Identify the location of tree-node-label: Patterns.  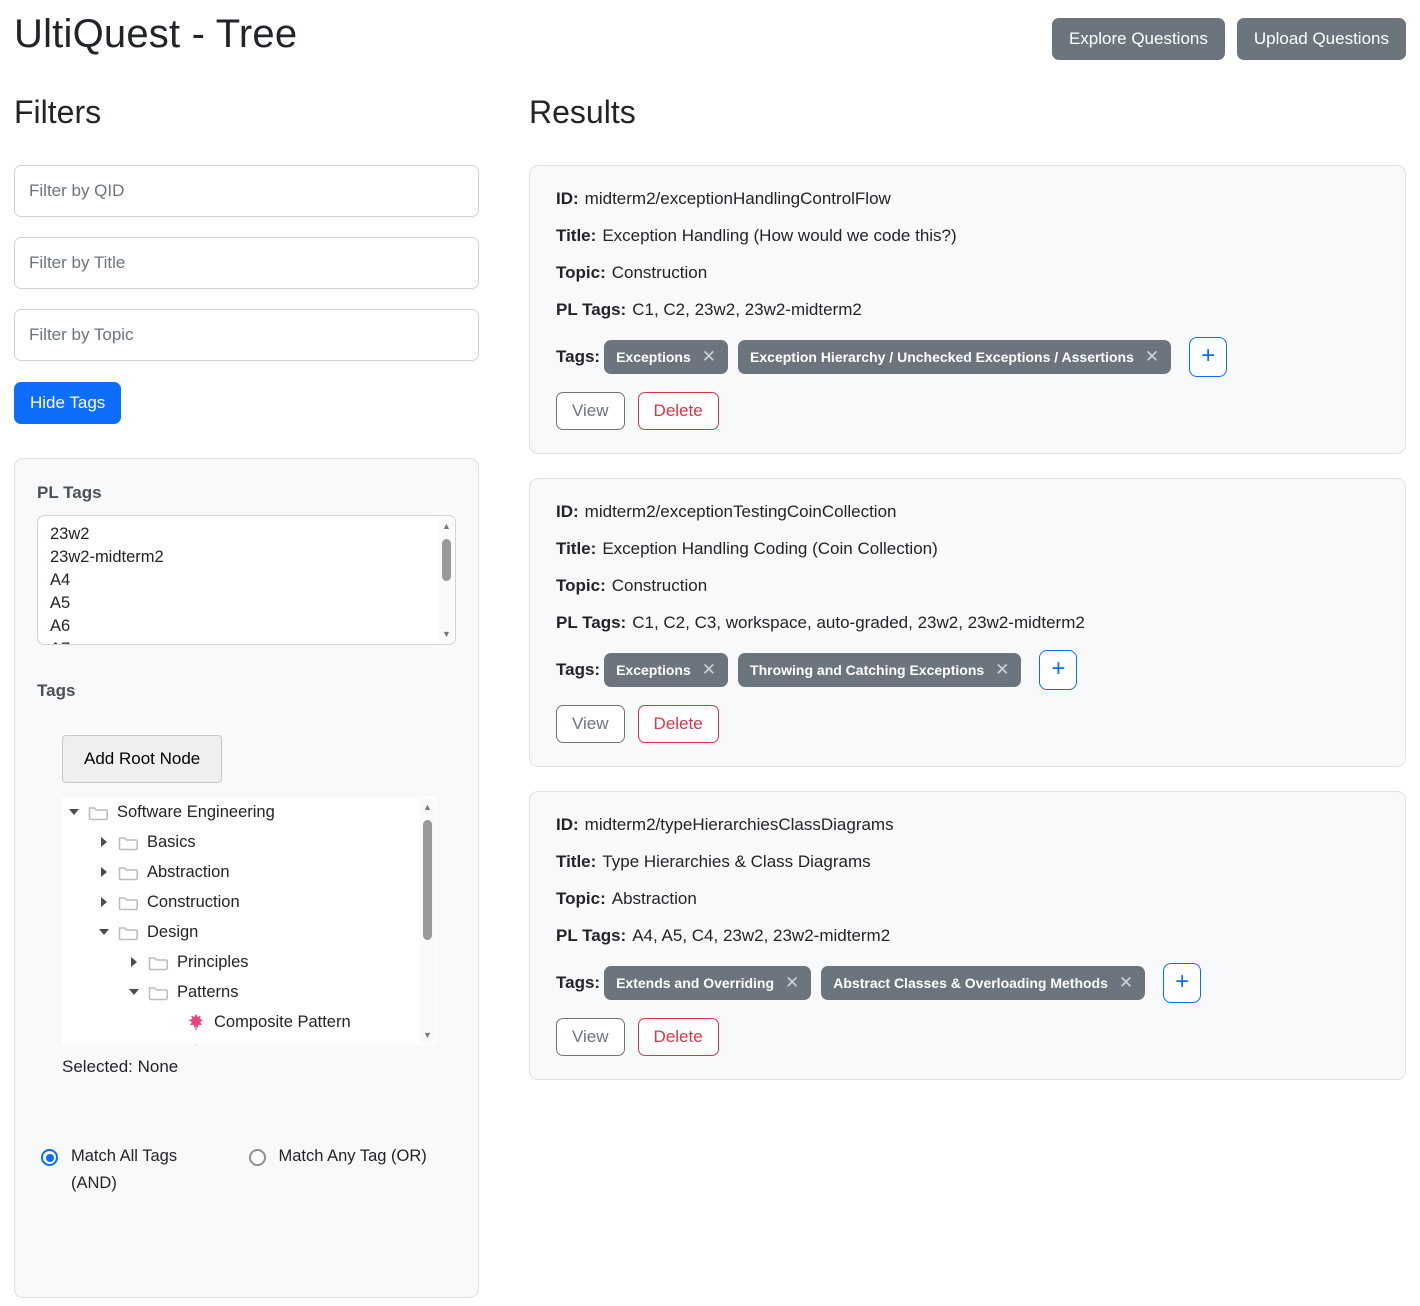
(208, 991).